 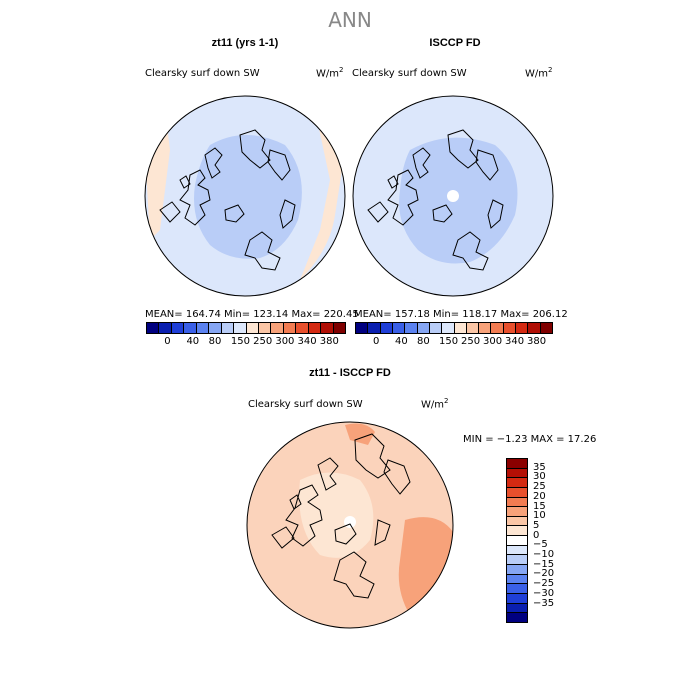 I want to click on panel2-stats: MEAN= 157.18 Min= 118.17 Max= 206.12, so click(x=461, y=314).